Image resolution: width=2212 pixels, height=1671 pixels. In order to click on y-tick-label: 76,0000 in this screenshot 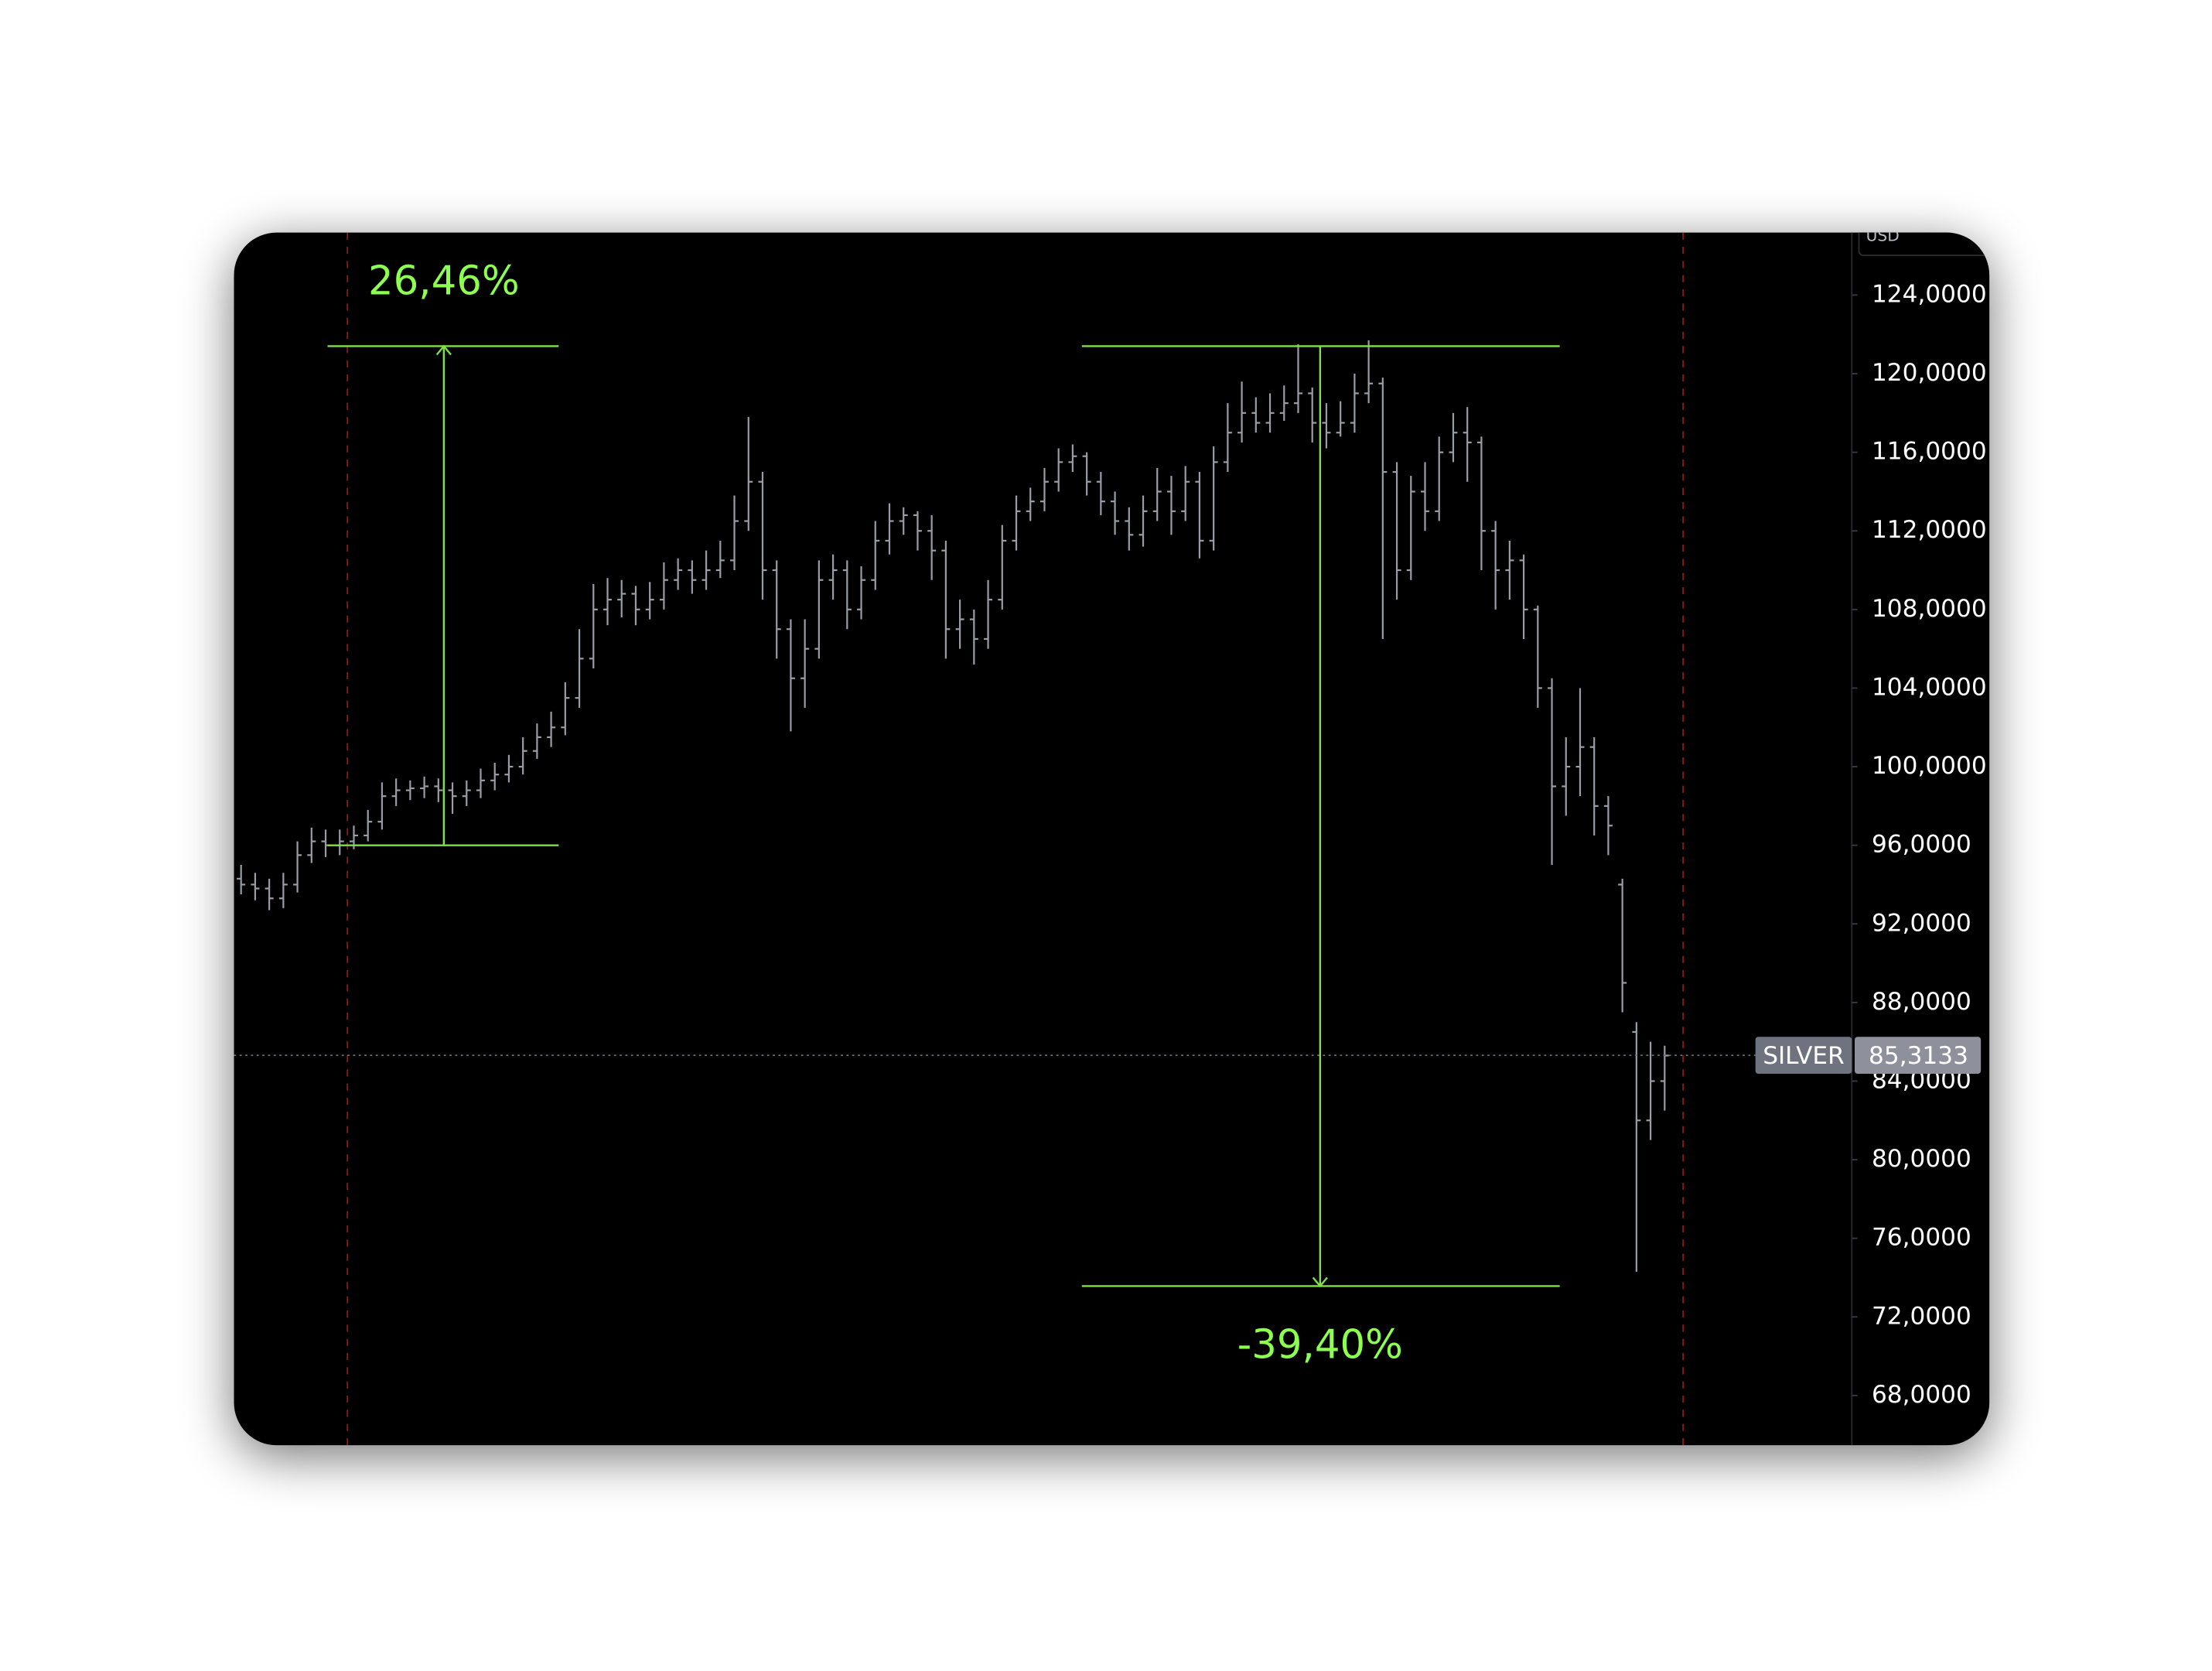, I will do `click(1921, 1238)`.